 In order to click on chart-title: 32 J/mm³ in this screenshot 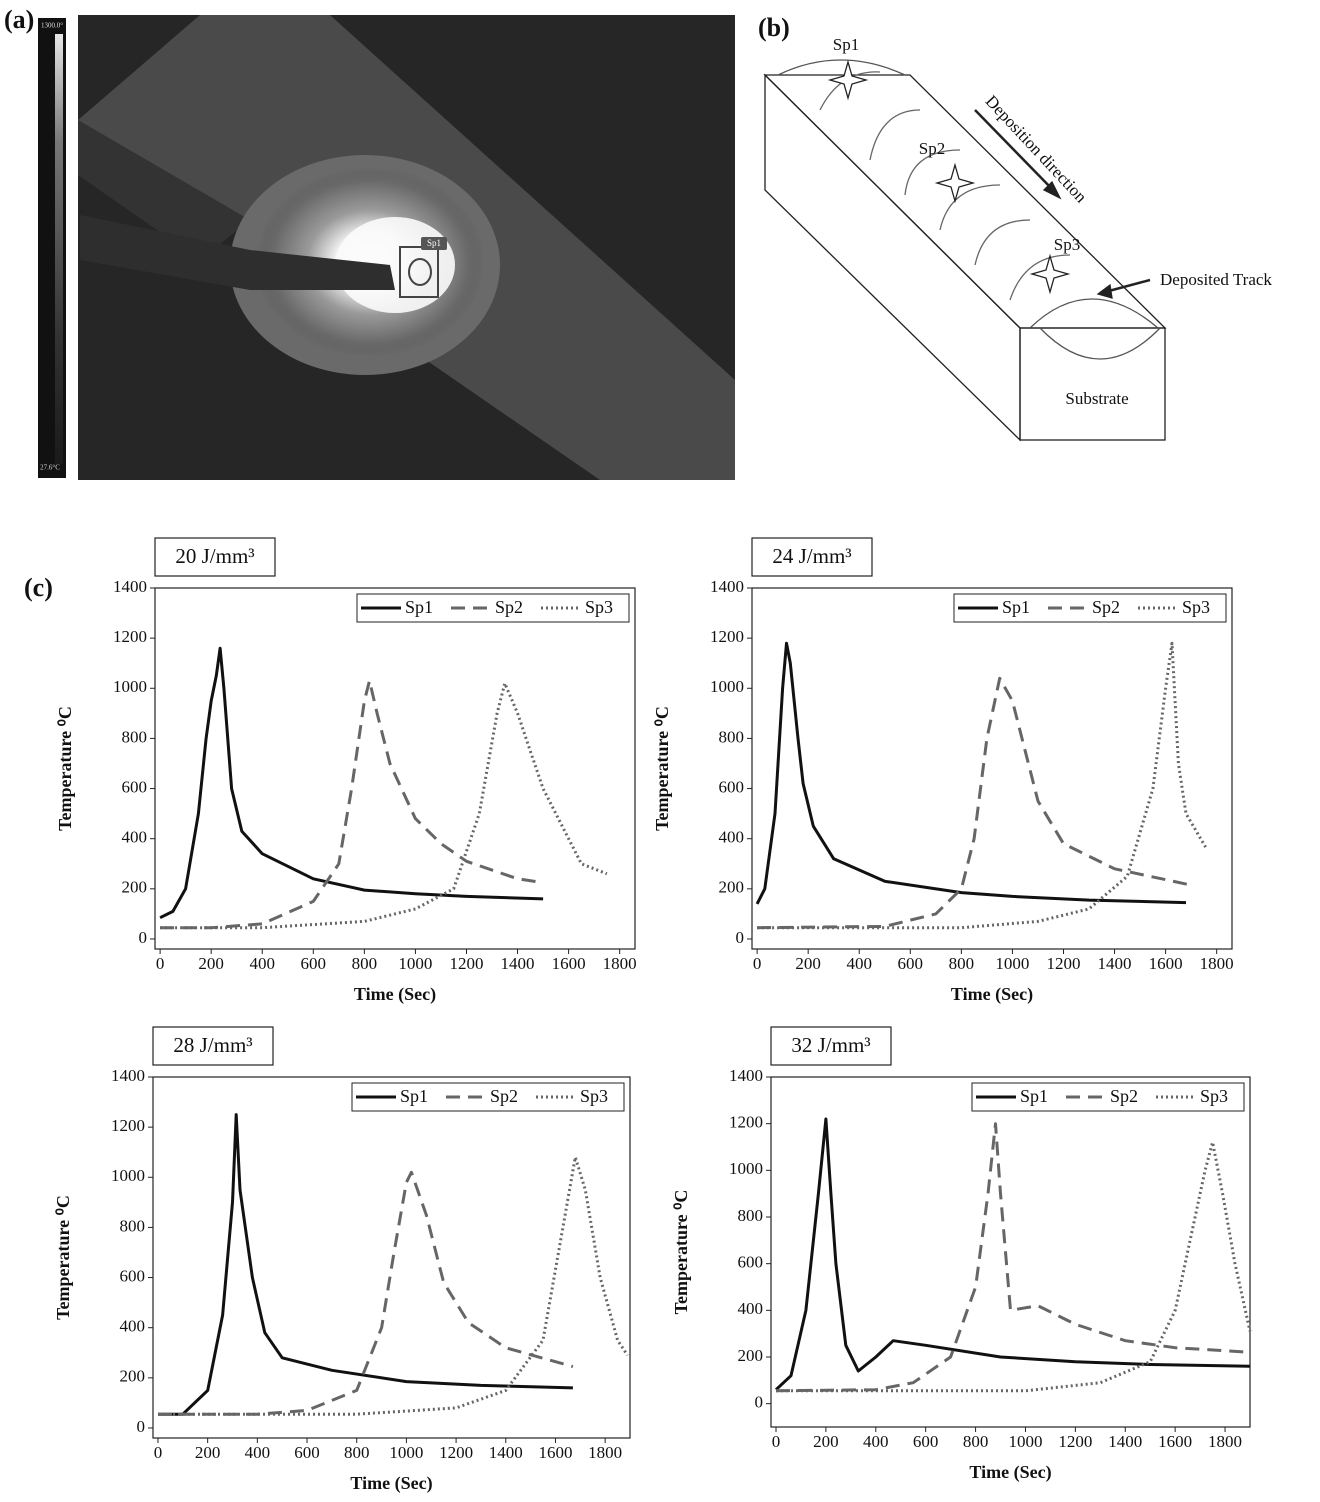, I will do `click(830, 1045)`.